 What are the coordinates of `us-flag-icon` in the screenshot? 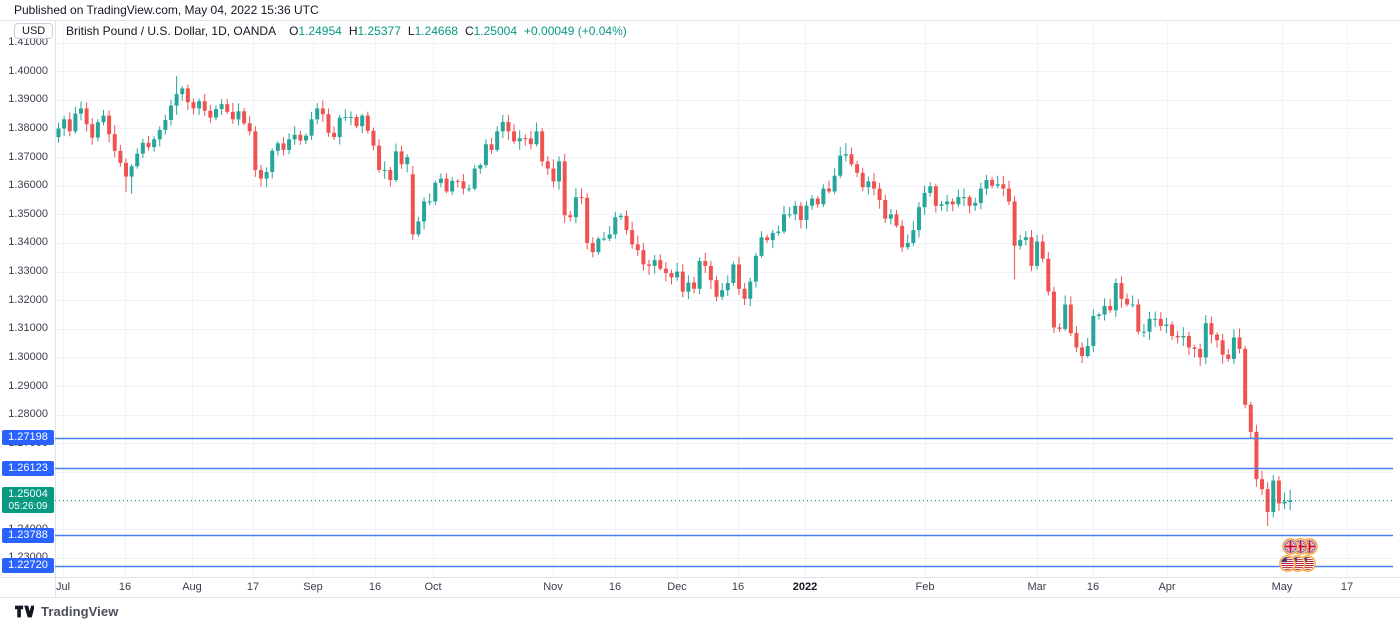 It's located at (1287, 563).